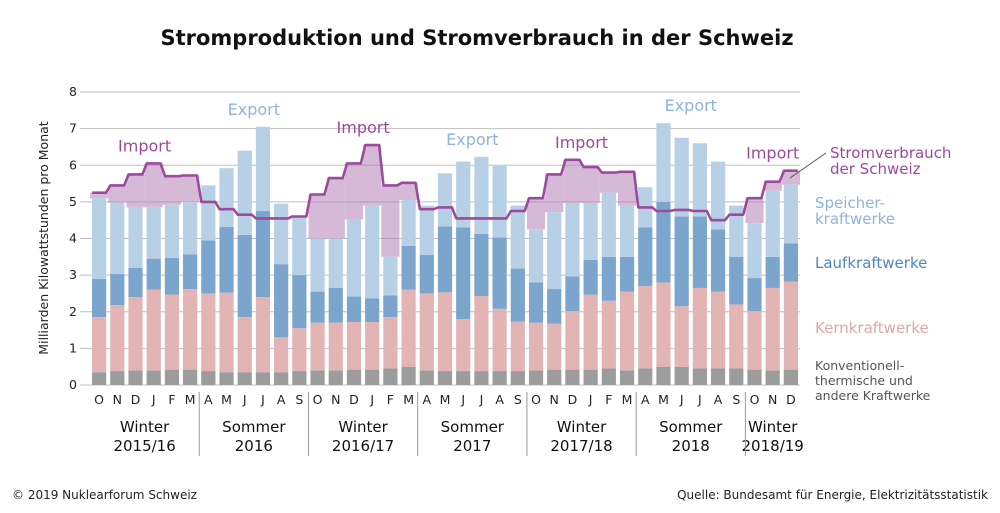 The image size is (1000, 513). I want to click on legend-consumption-line1: Stromverbrauch, so click(890, 153).